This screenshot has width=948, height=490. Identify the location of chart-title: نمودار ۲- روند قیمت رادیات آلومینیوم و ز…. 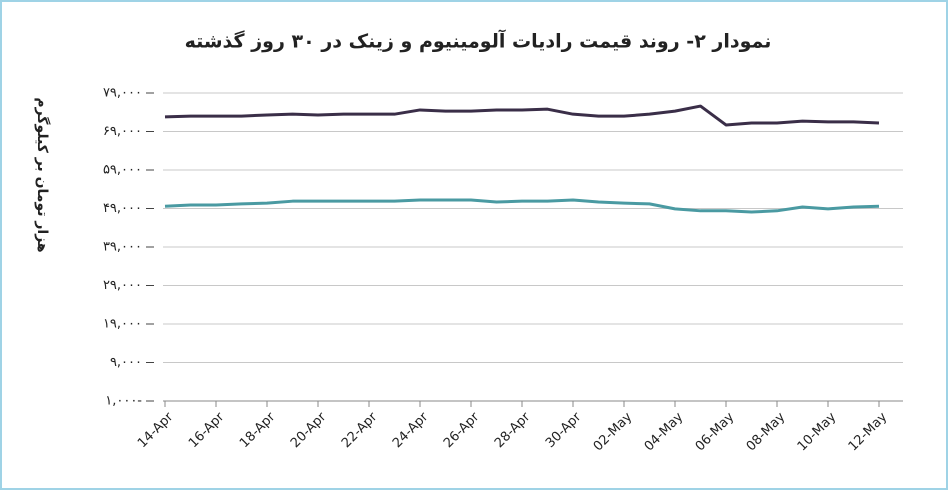
(478, 41).